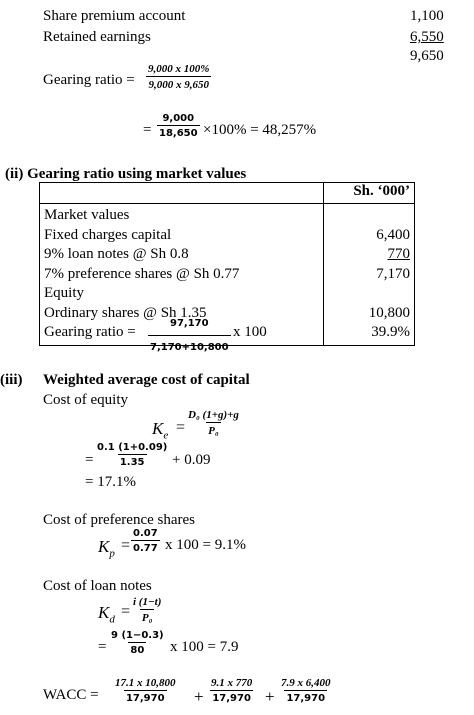 The width and height of the screenshot is (474, 715). I want to click on header-blank-cell, so click(181, 193).